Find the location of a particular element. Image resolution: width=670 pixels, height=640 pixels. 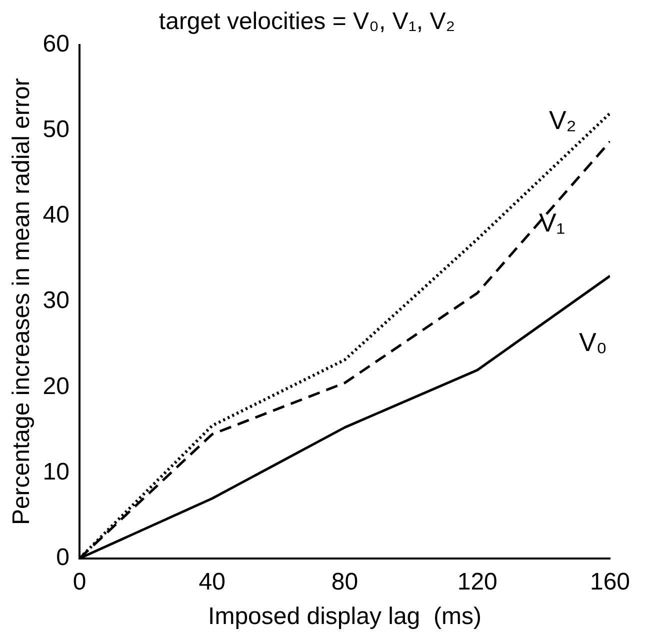

y-axis-title: Percentage increases in mean radial error is located at coordinates (22, 302).